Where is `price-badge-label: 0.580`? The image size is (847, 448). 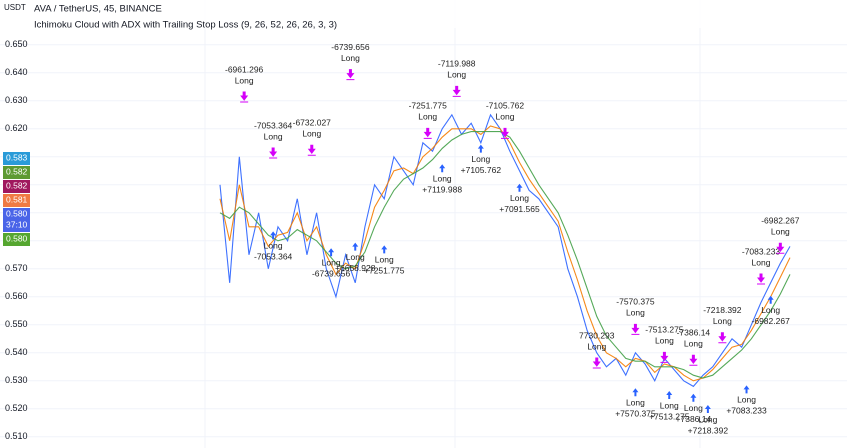 price-badge-label: 0.580 is located at coordinates (17, 238).